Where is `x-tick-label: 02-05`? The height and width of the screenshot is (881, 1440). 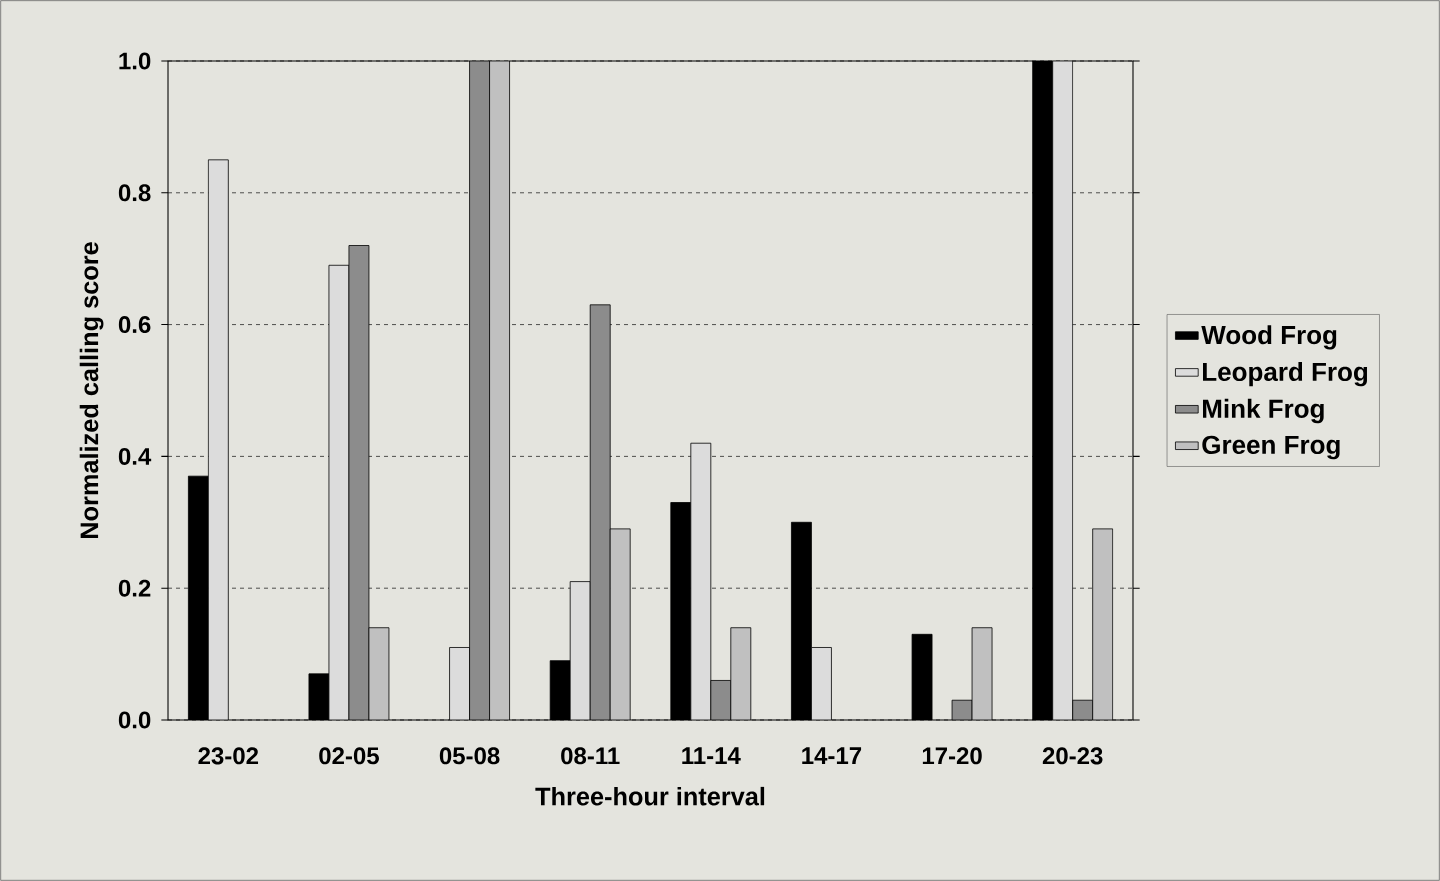
x-tick-label: 02-05 is located at coordinates (349, 756).